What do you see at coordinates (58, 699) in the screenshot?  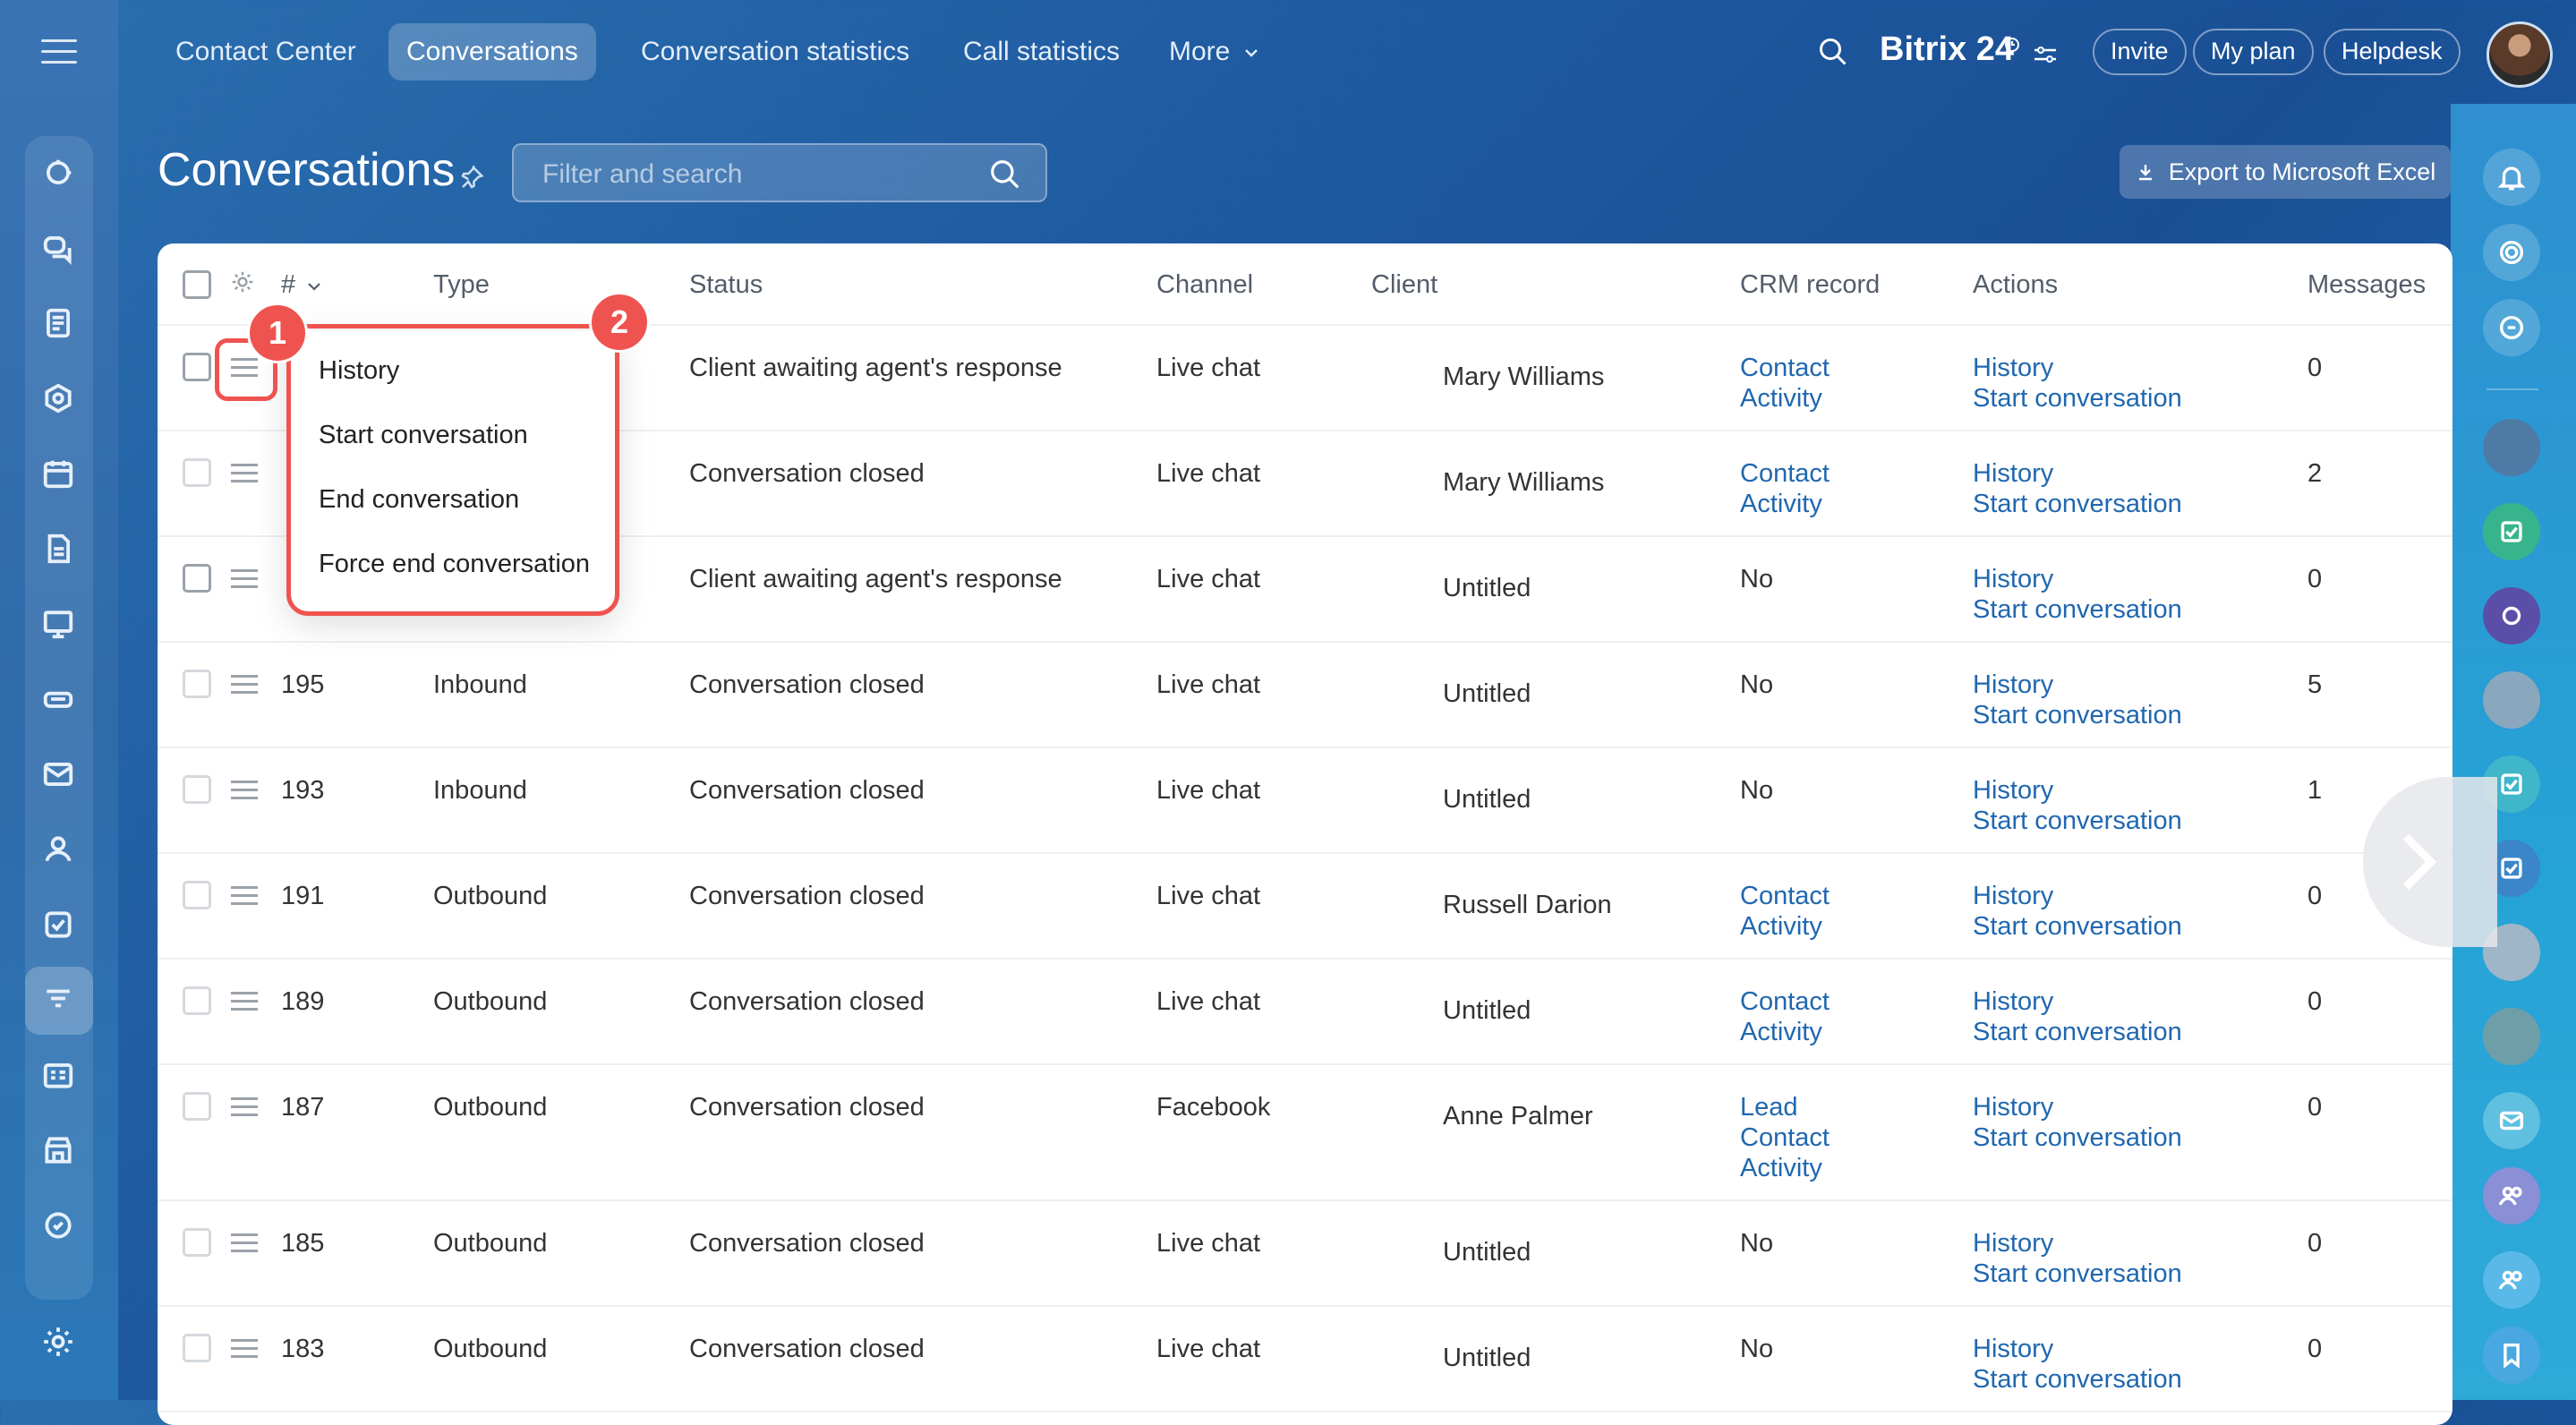 I see `sidebar-item-drive-icon` at bounding box center [58, 699].